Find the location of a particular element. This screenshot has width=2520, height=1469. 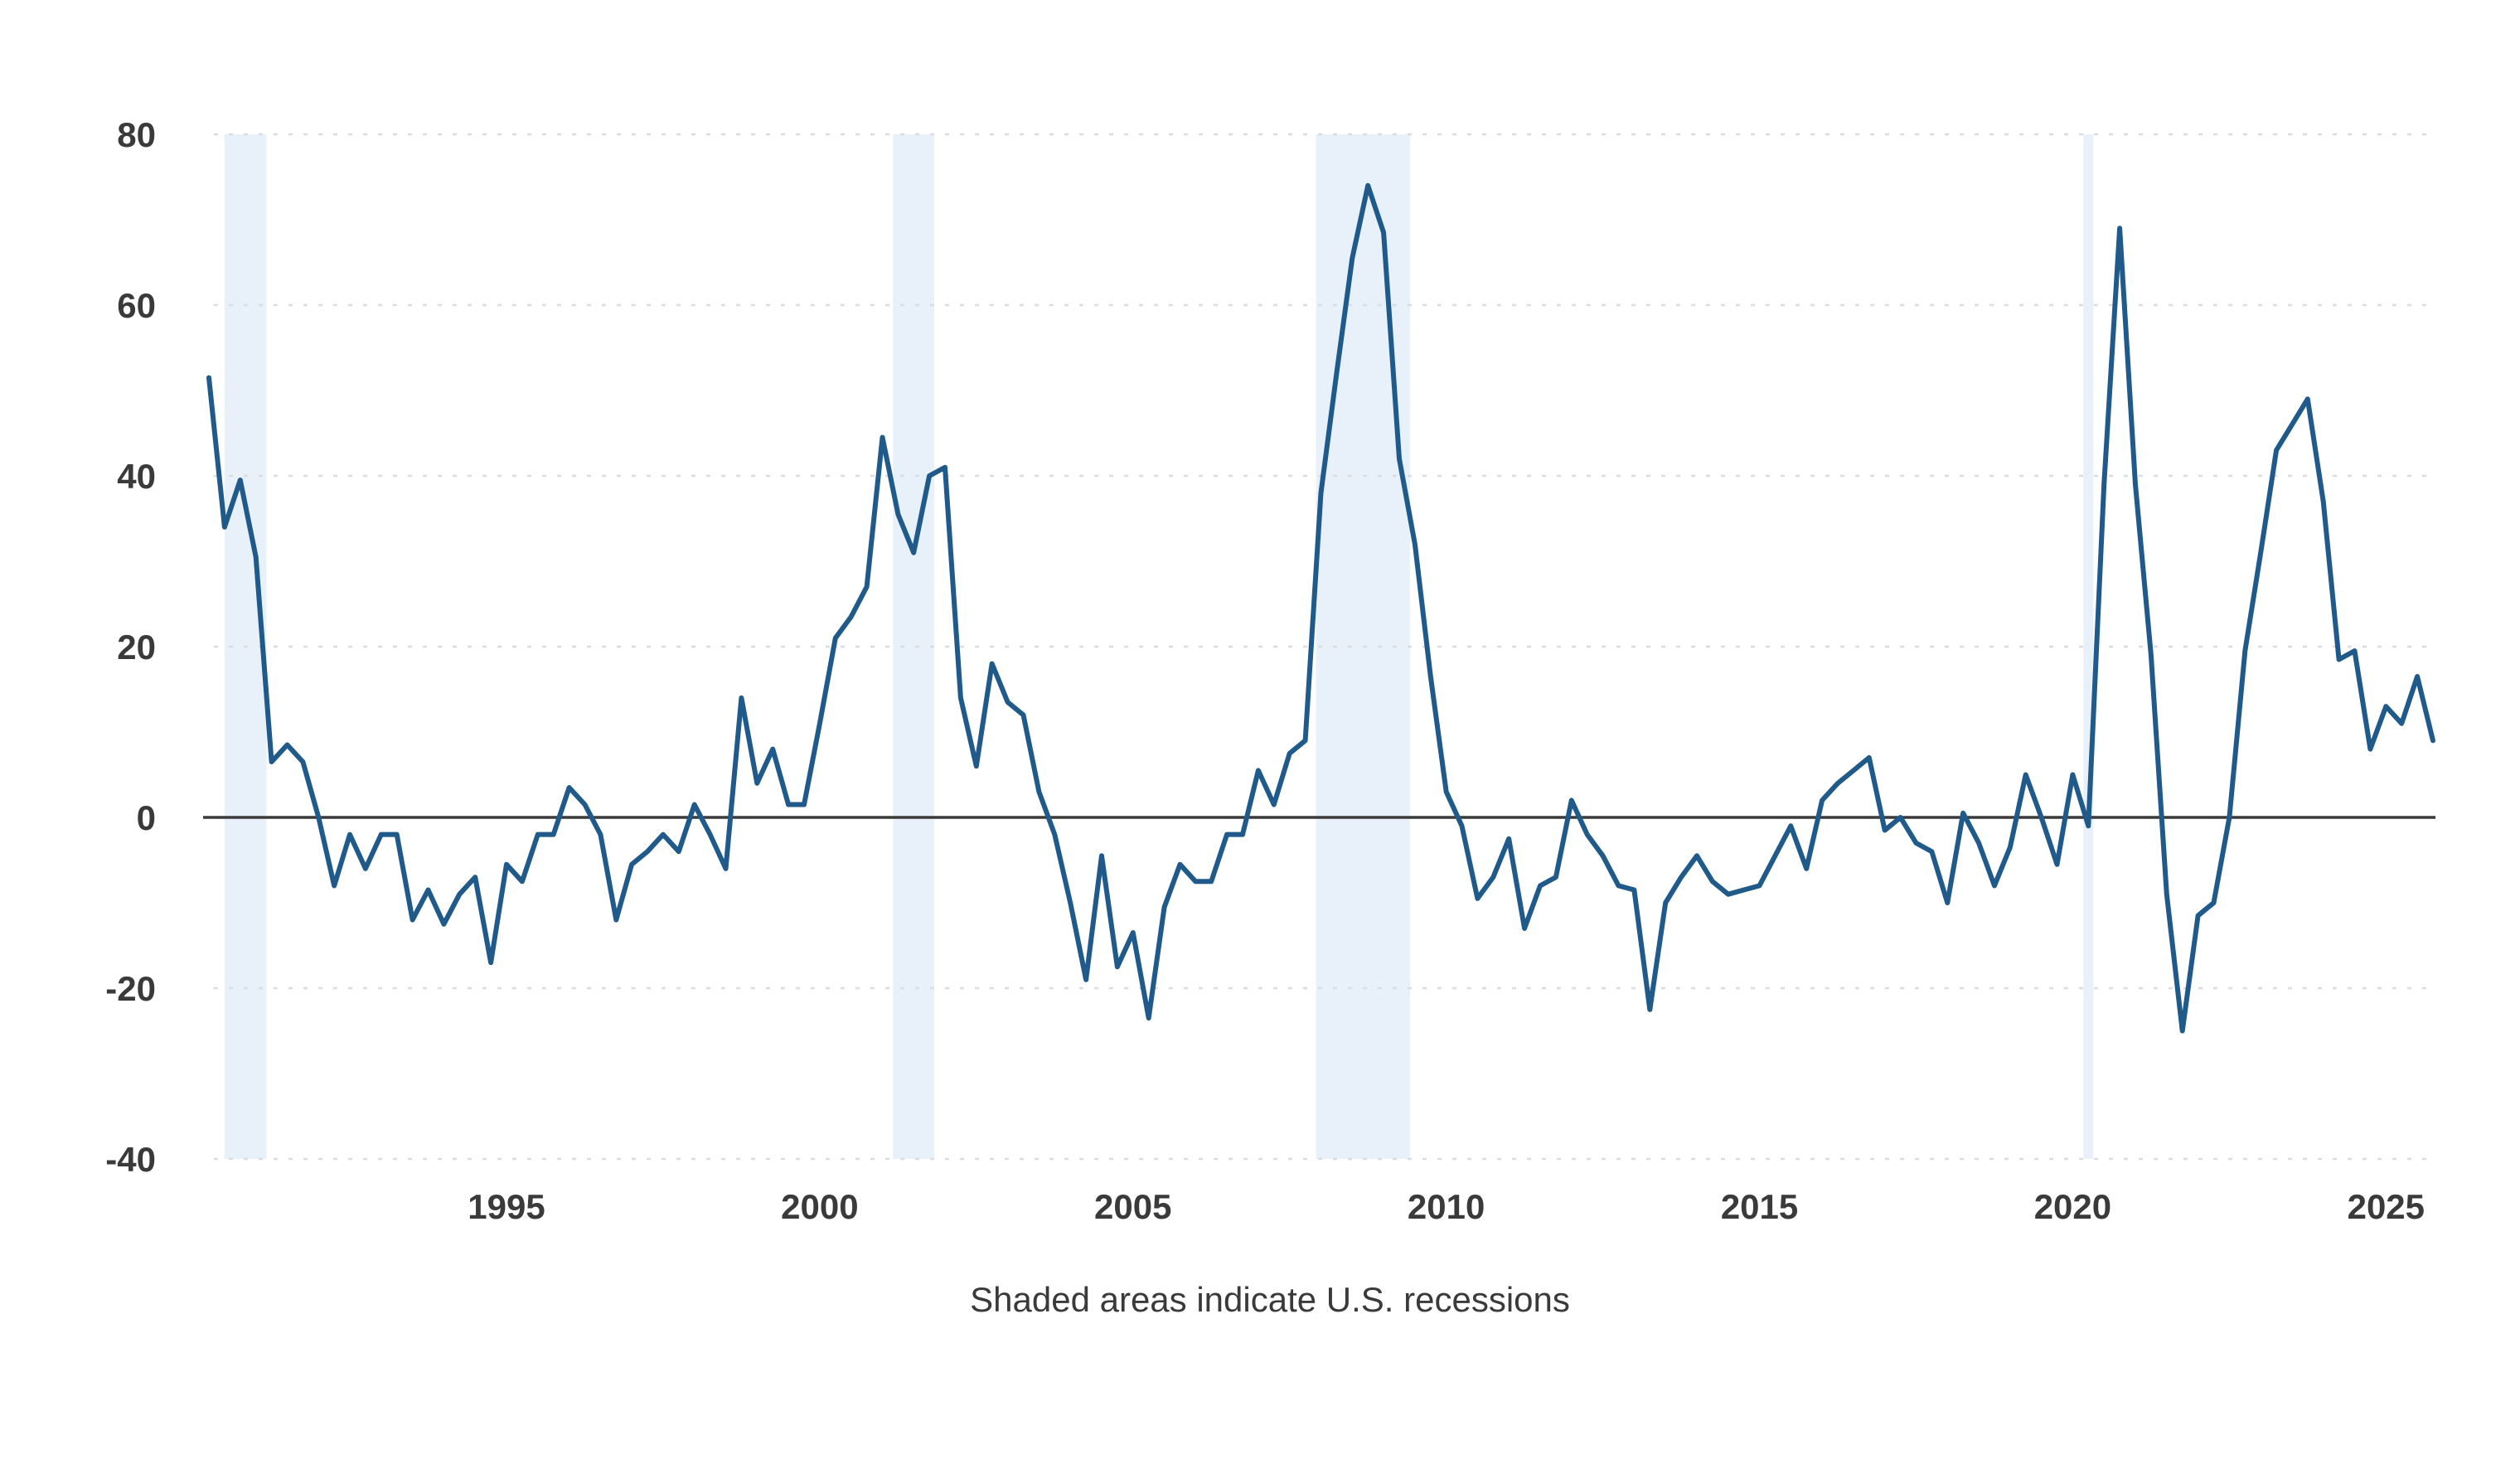

x-axis-ticks: 1995 2000 2005 2010 2015 2020 2025 is located at coordinates (1446, 1207).